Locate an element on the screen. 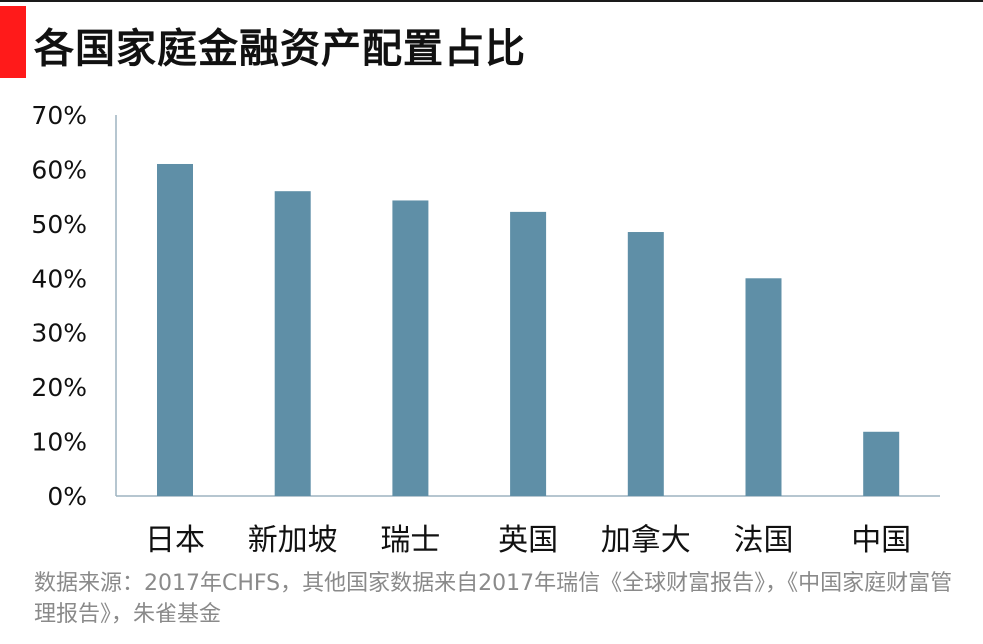  x-tick-label: 中国 is located at coordinates (881, 540).